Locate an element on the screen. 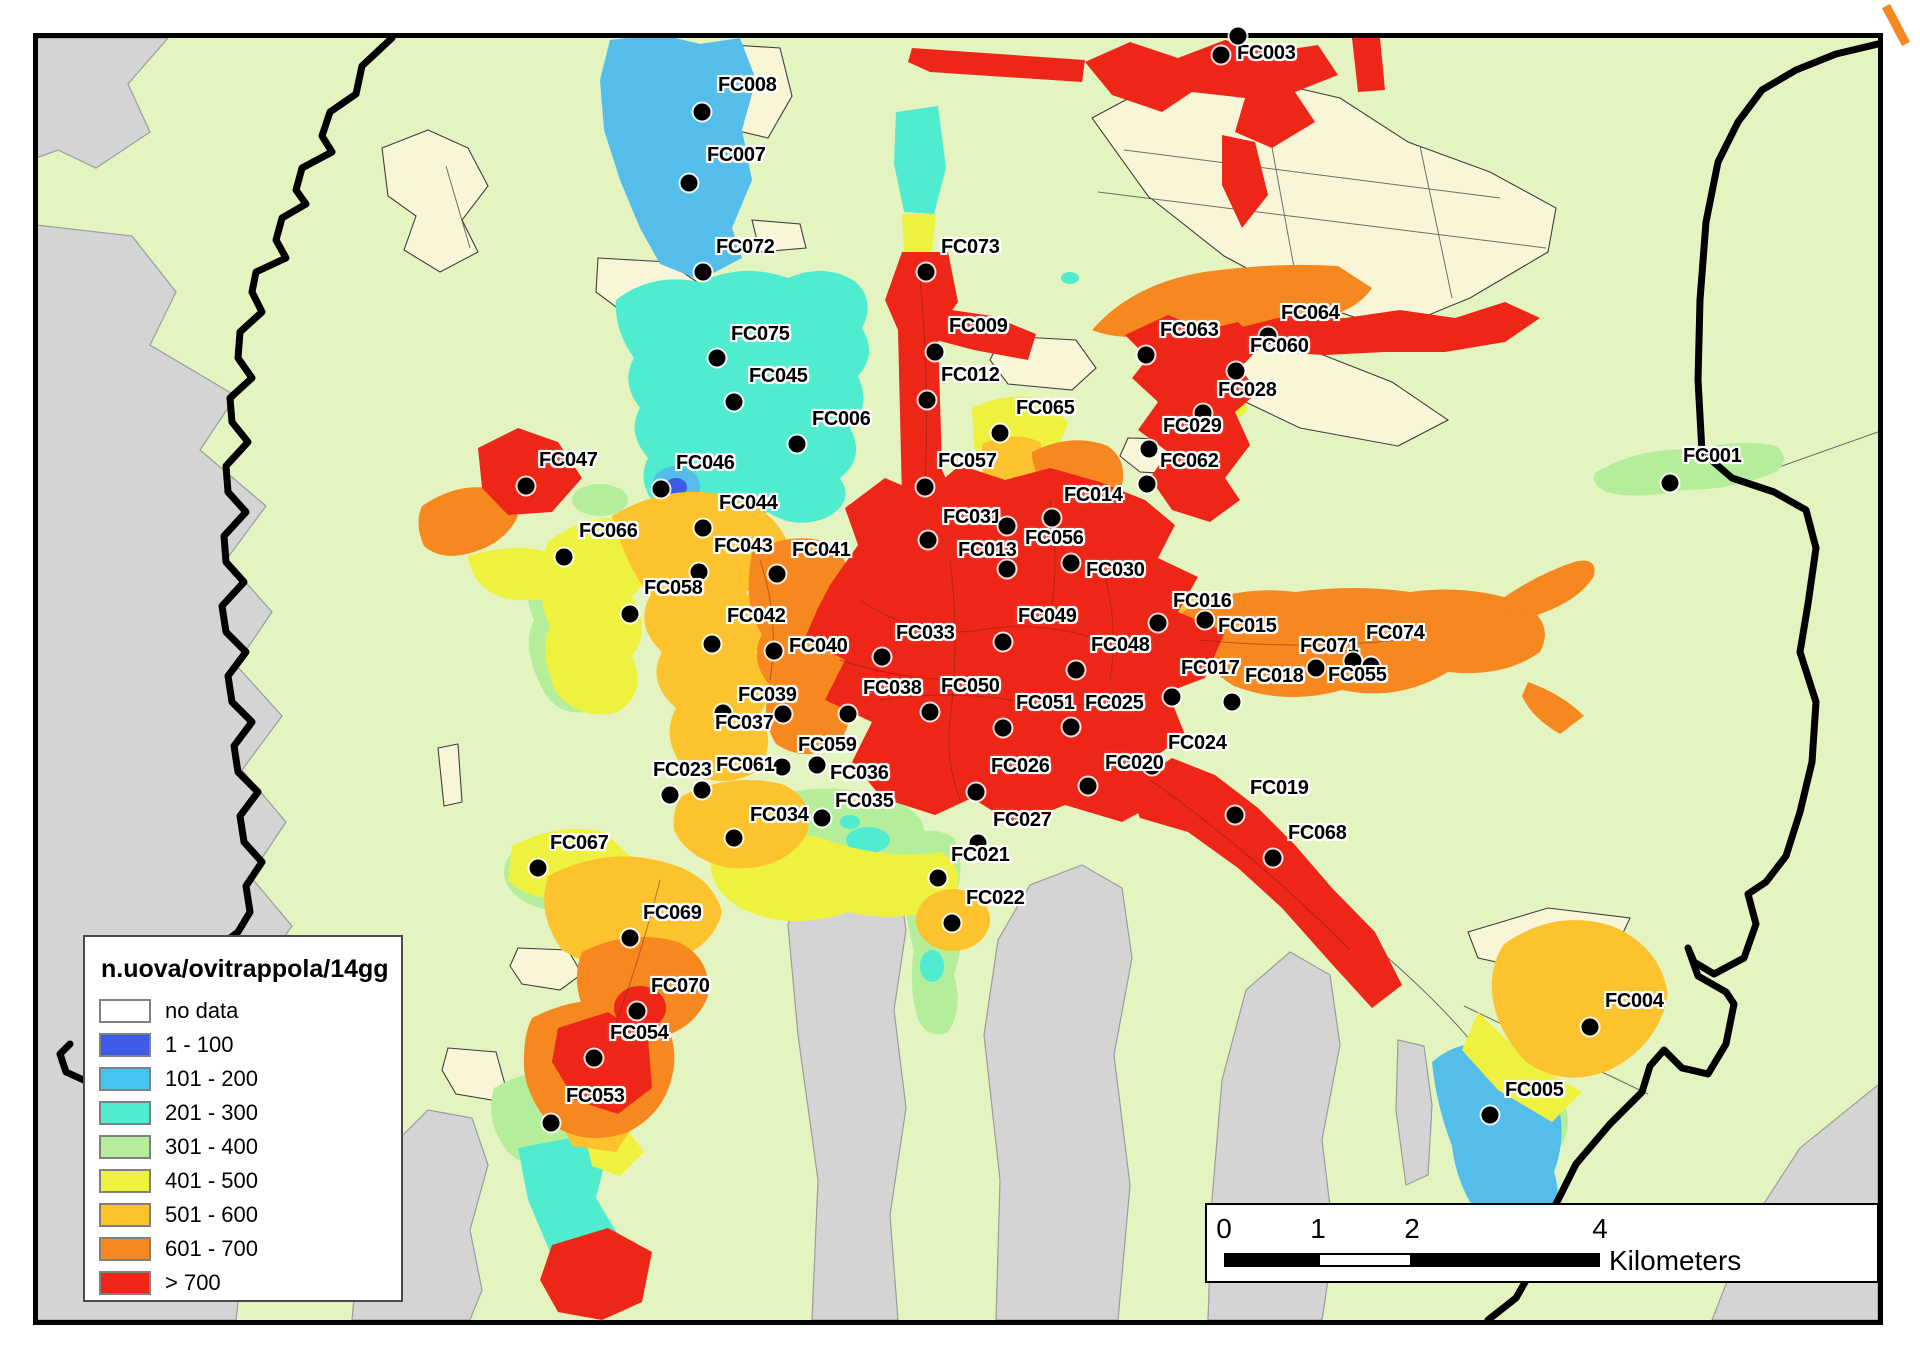 The image size is (1920, 1357). legend-row: 301 - 400 is located at coordinates (250, 1147).